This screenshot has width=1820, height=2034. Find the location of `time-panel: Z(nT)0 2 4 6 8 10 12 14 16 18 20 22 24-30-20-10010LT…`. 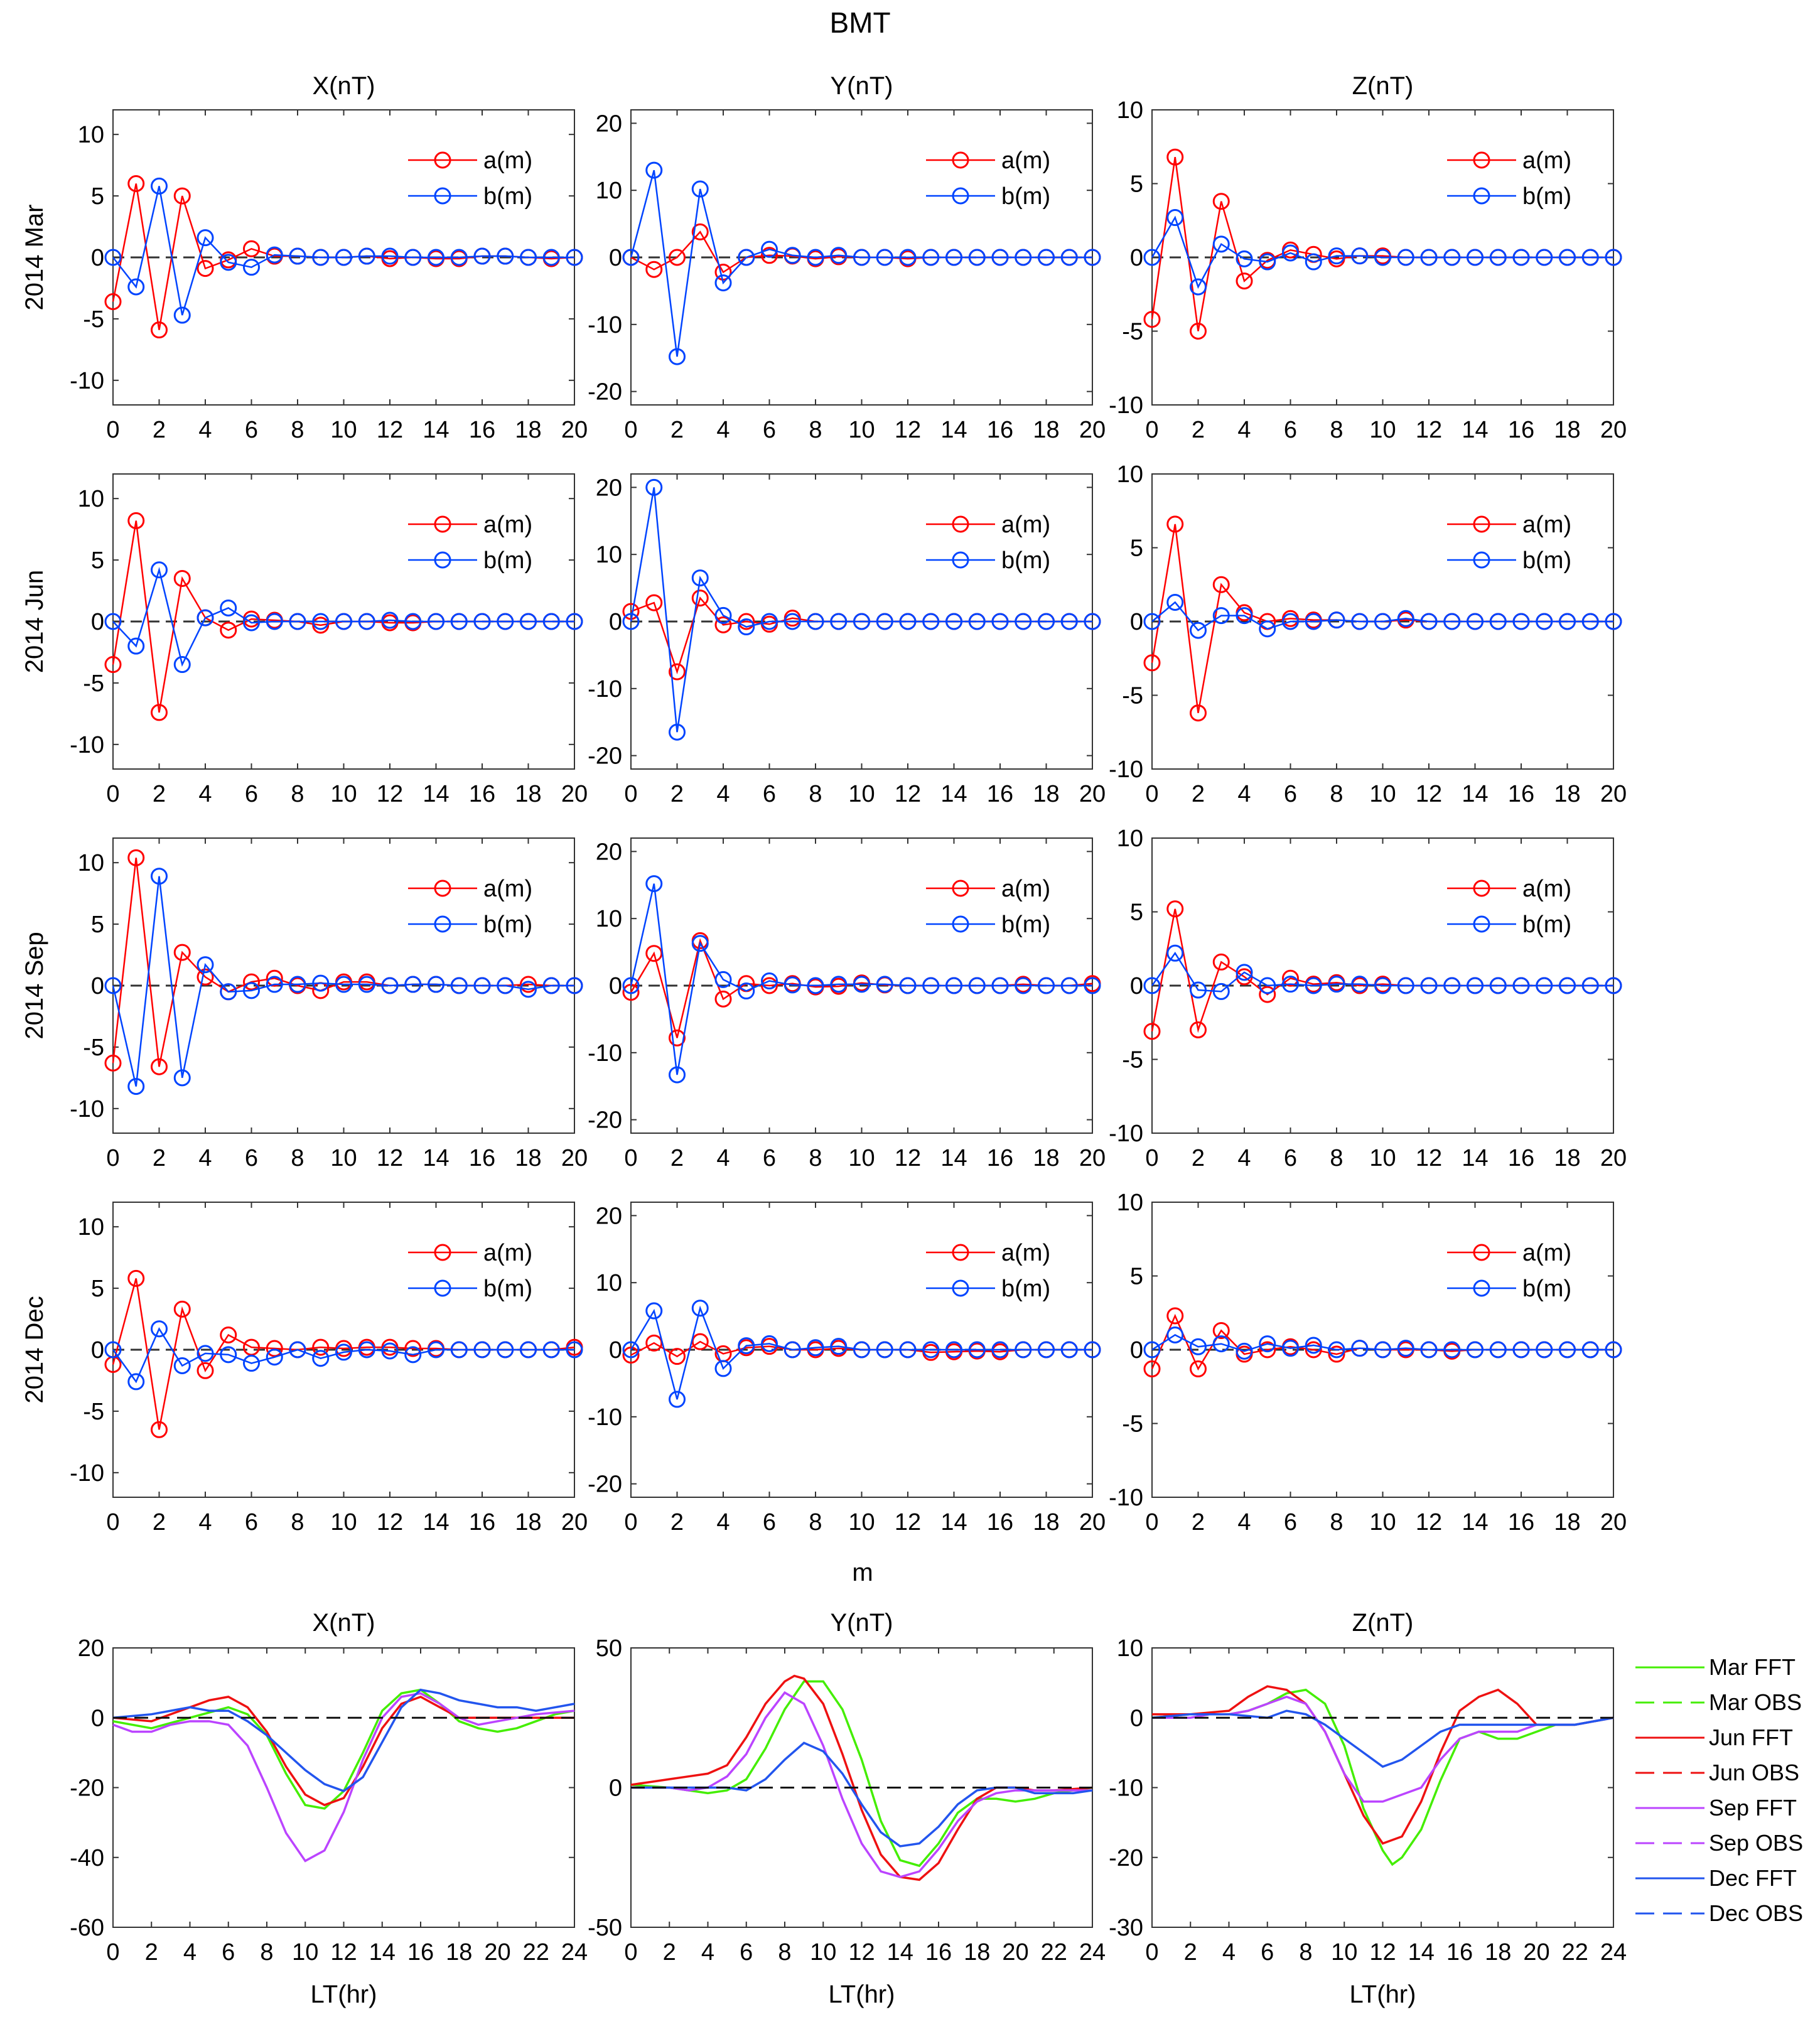

time-panel: Z(nT)0 2 4 6 8 10 12 14 16 18 20 22 24-30-20-10010LT… is located at coordinates (1368, 1808).